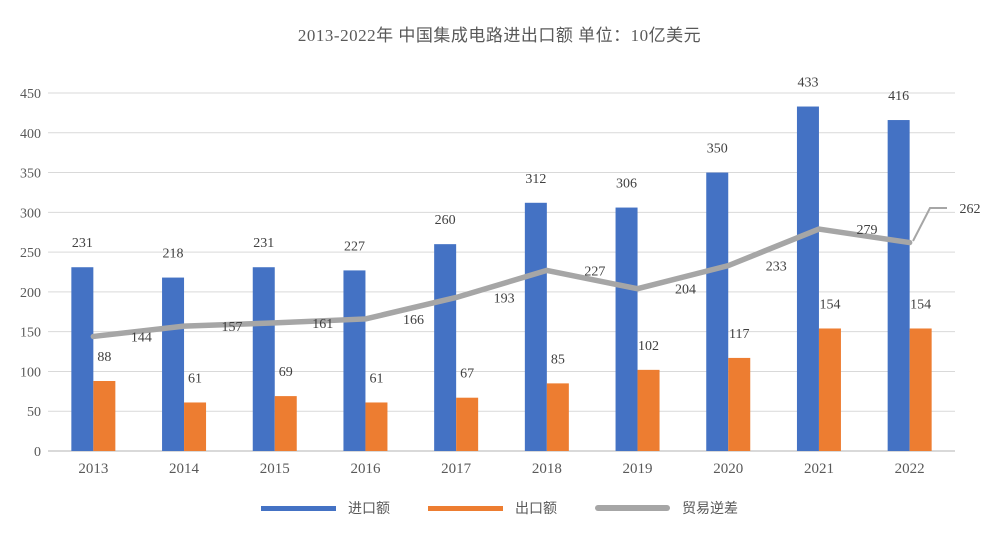 The height and width of the screenshot is (533, 999). I want to click on data-label-进口额-2016: 227, so click(354, 246).